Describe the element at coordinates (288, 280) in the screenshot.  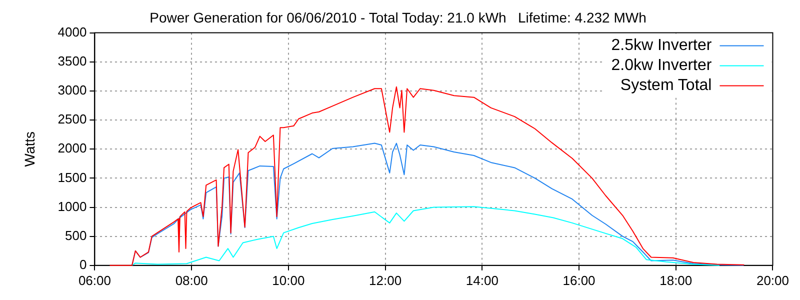
I see `x-tick-label: 10:00` at that location.